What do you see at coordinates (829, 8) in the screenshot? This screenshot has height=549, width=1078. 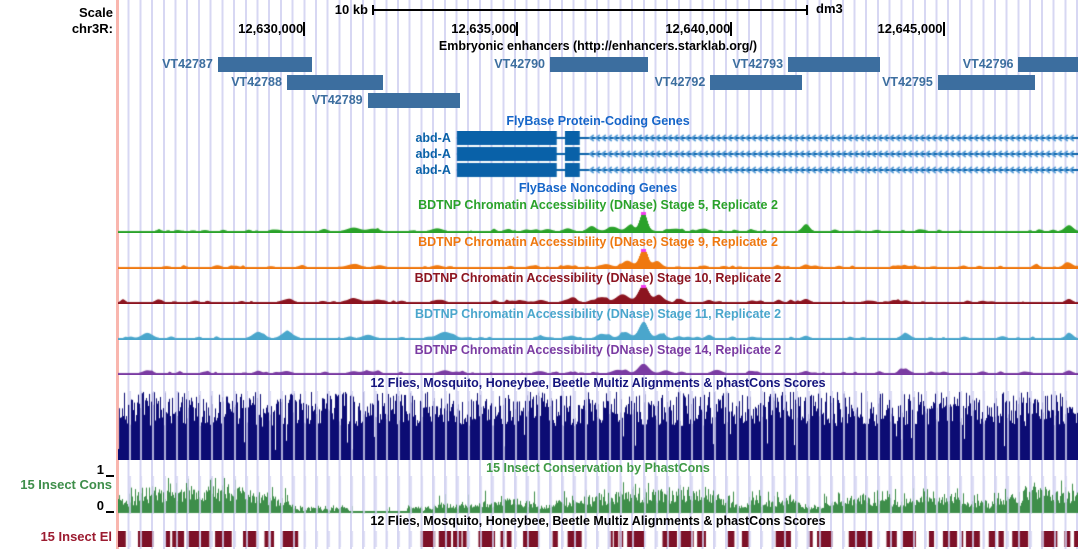 I see `assembly-label: dm3` at bounding box center [829, 8].